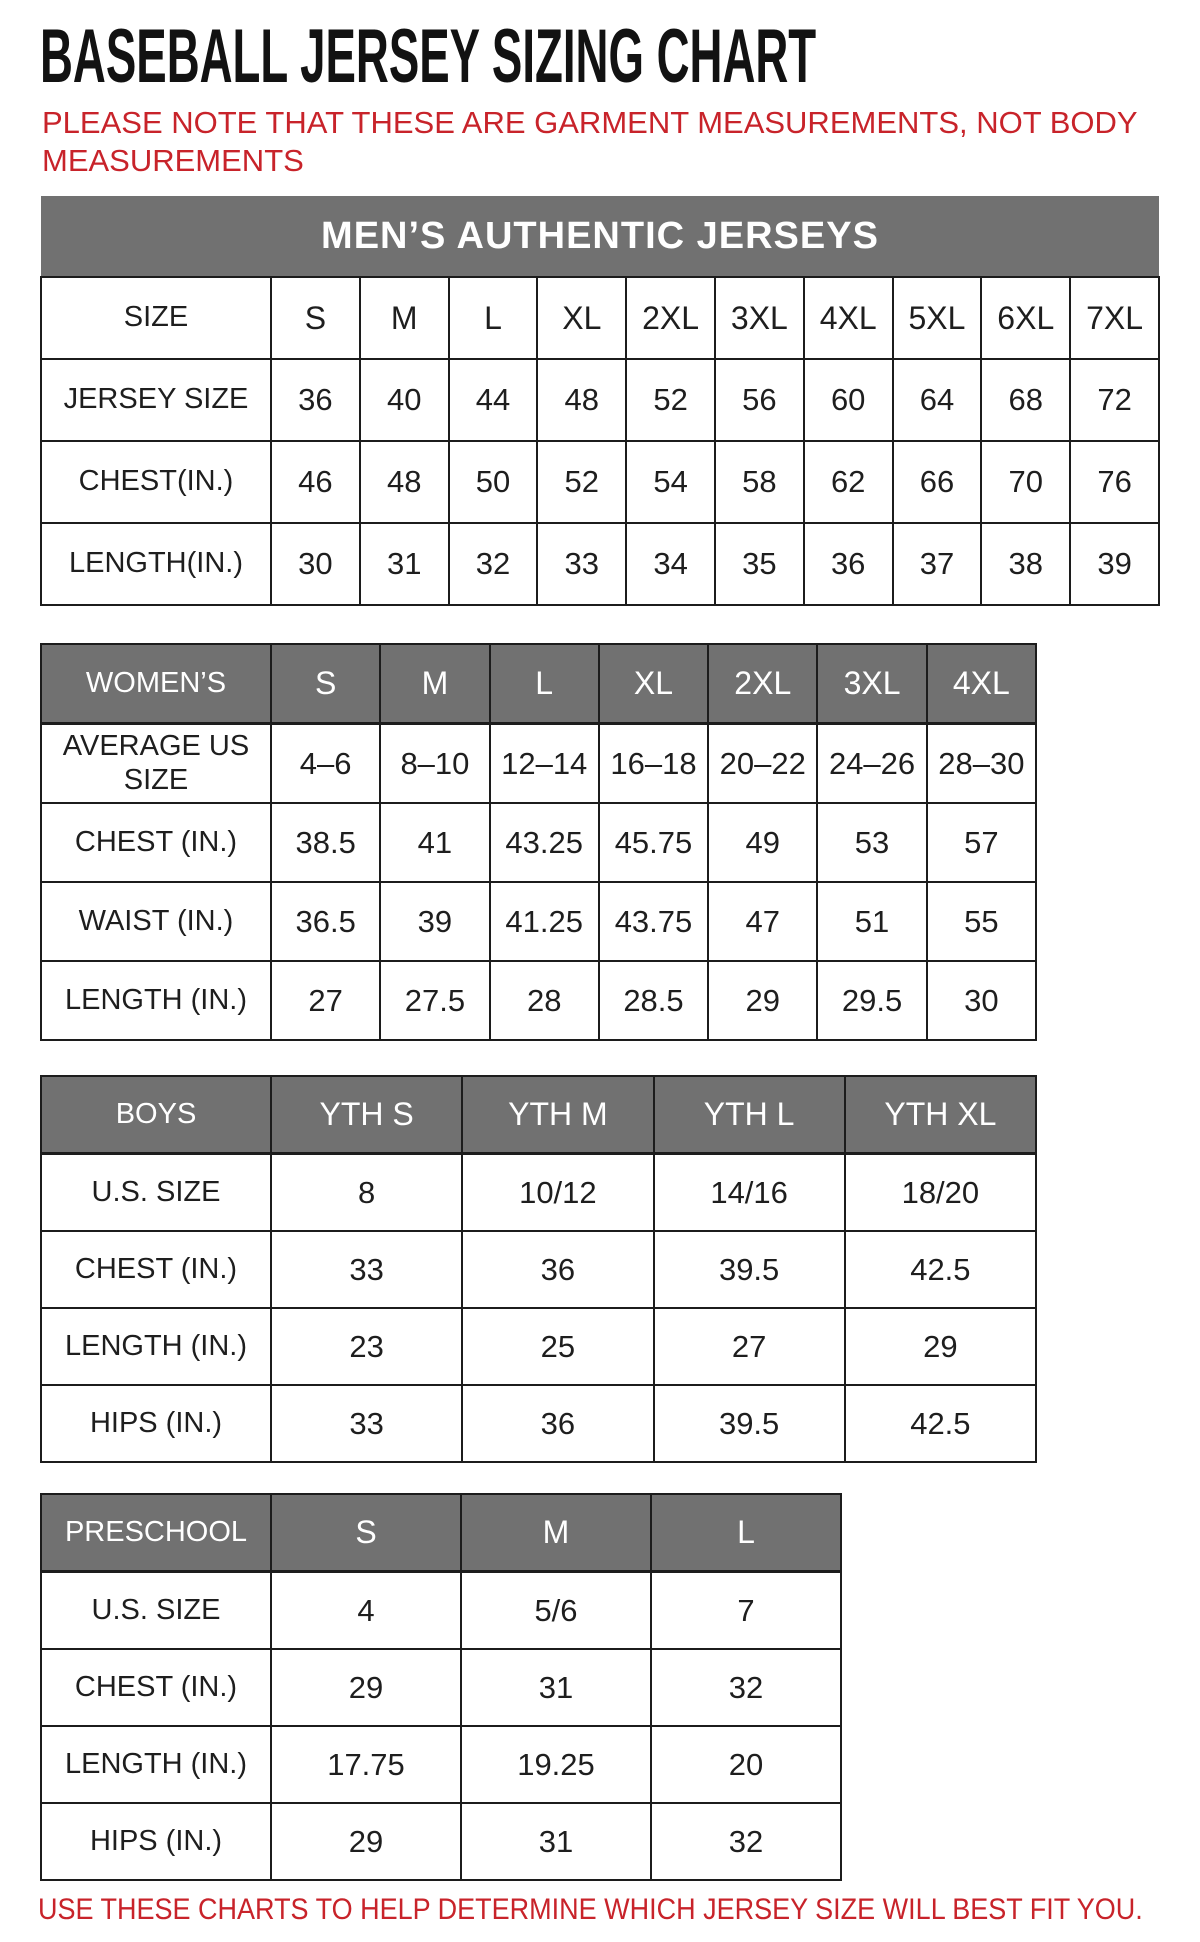 The height and width of the screenshot is (1942, 1200). Describe the element at coordinates (763, 842) in the screenshot. I see `size-value: 49` at that location.